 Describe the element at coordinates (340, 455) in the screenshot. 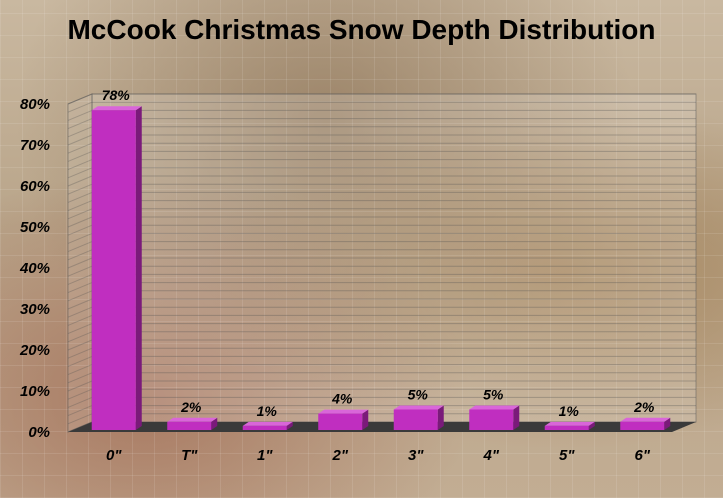

I see `x-tick-label: 2"` at that location.